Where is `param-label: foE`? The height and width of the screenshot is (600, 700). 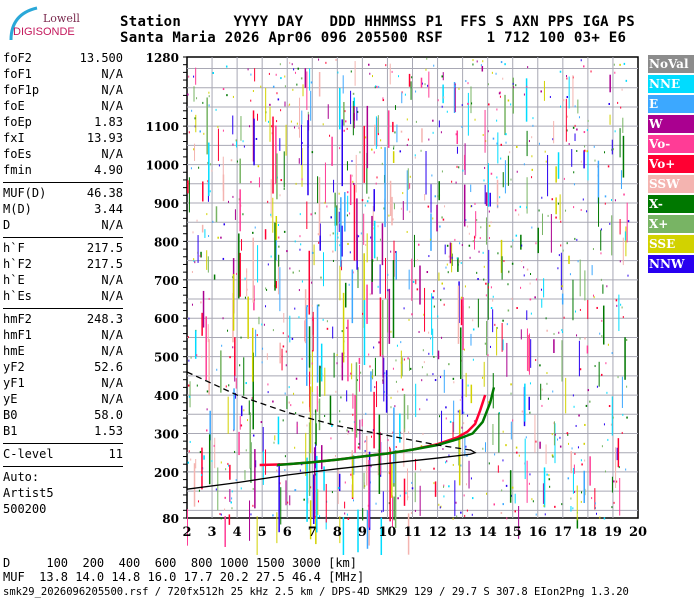 param-label: foE is located at coordinates (14, 106).